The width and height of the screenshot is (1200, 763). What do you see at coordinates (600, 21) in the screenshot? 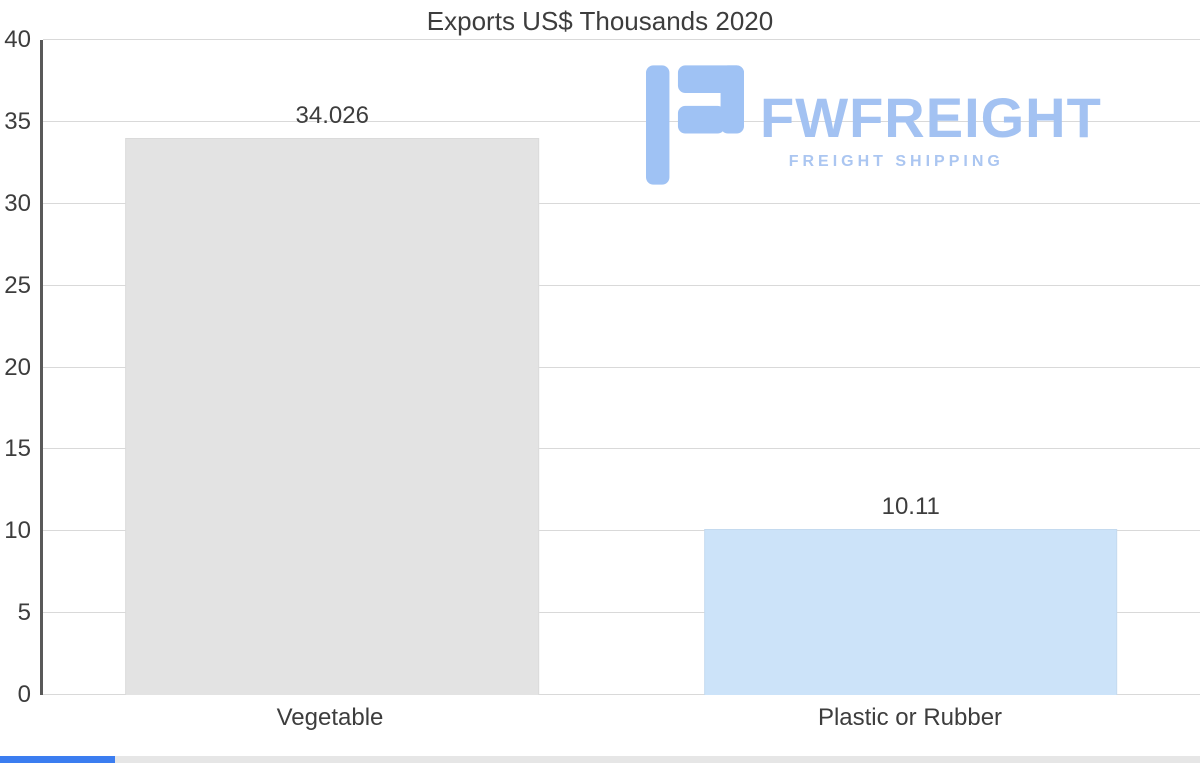
I see `chart-title: Exports US$ Thousands 2020` at bounding box center [600, 21].